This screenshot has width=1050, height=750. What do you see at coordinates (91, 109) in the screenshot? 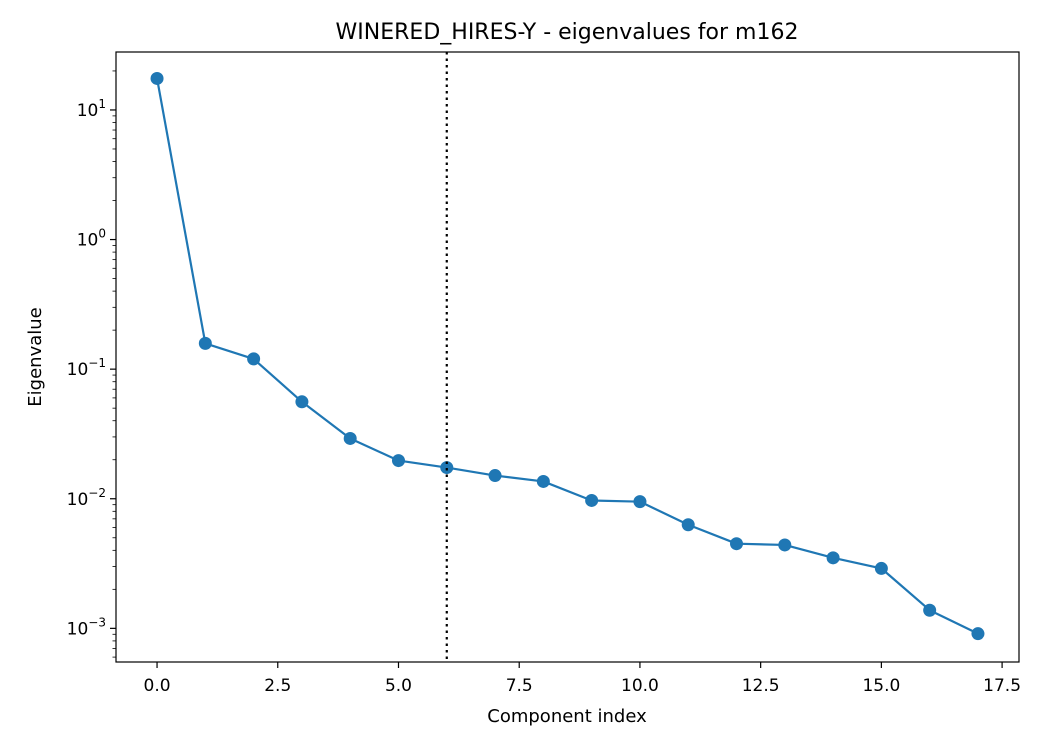
I see `y-tick-label: 10¹` at bounding box center [91, 109].